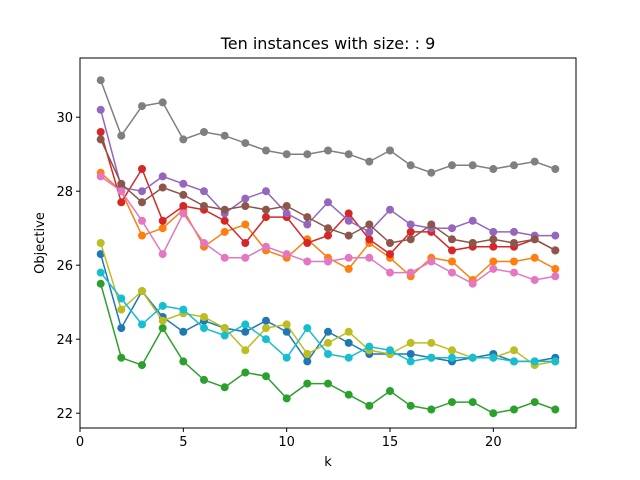  What do you see at coordinates (64, 340) in the screenshot?
I see `y-tick-label: 24` at bounding box center [64, 340].